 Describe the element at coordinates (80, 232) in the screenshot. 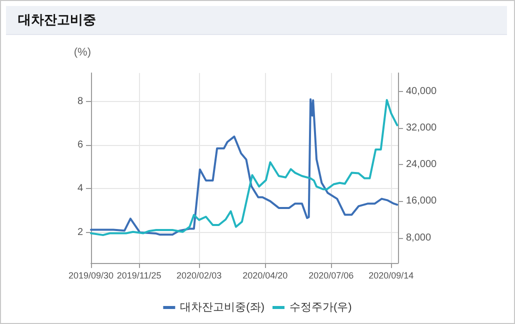

I see `y-tick-label: 2` at that location.